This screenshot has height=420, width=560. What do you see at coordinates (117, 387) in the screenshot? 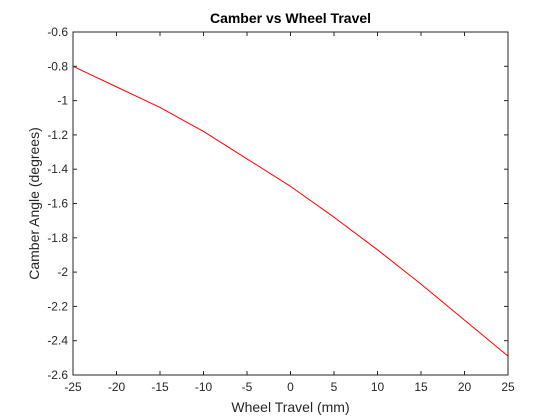
I see `x-tick-label: -20` at bounding box center [117, 387].